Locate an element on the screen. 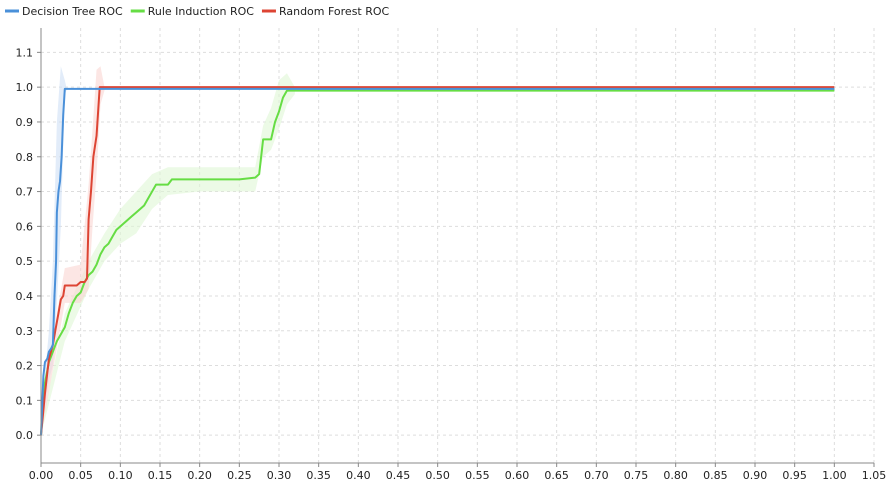 This screenshot has width=887, height=490. y-tick-label: 0.3 is located at coordinates (25, 331).